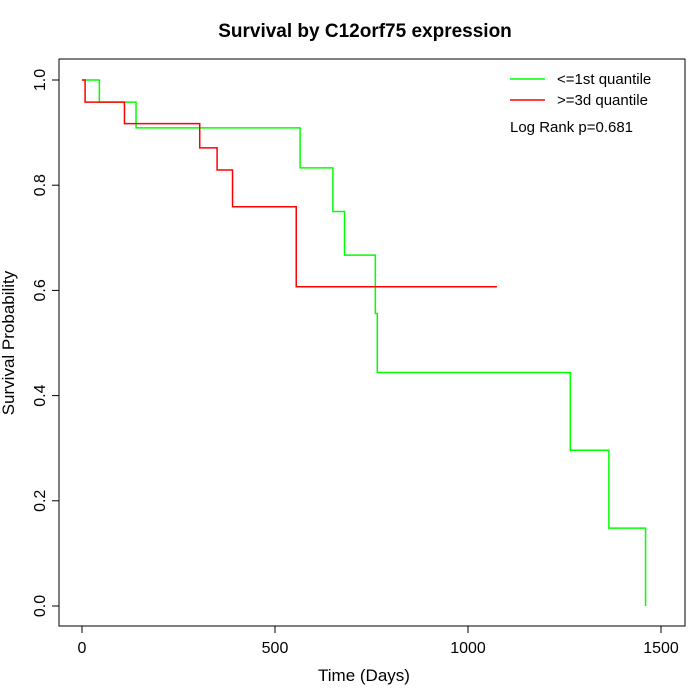 This screenshot has height=700, width=700. I want to click on x-axis: 0 500 1000 1500, so click(378, 641).